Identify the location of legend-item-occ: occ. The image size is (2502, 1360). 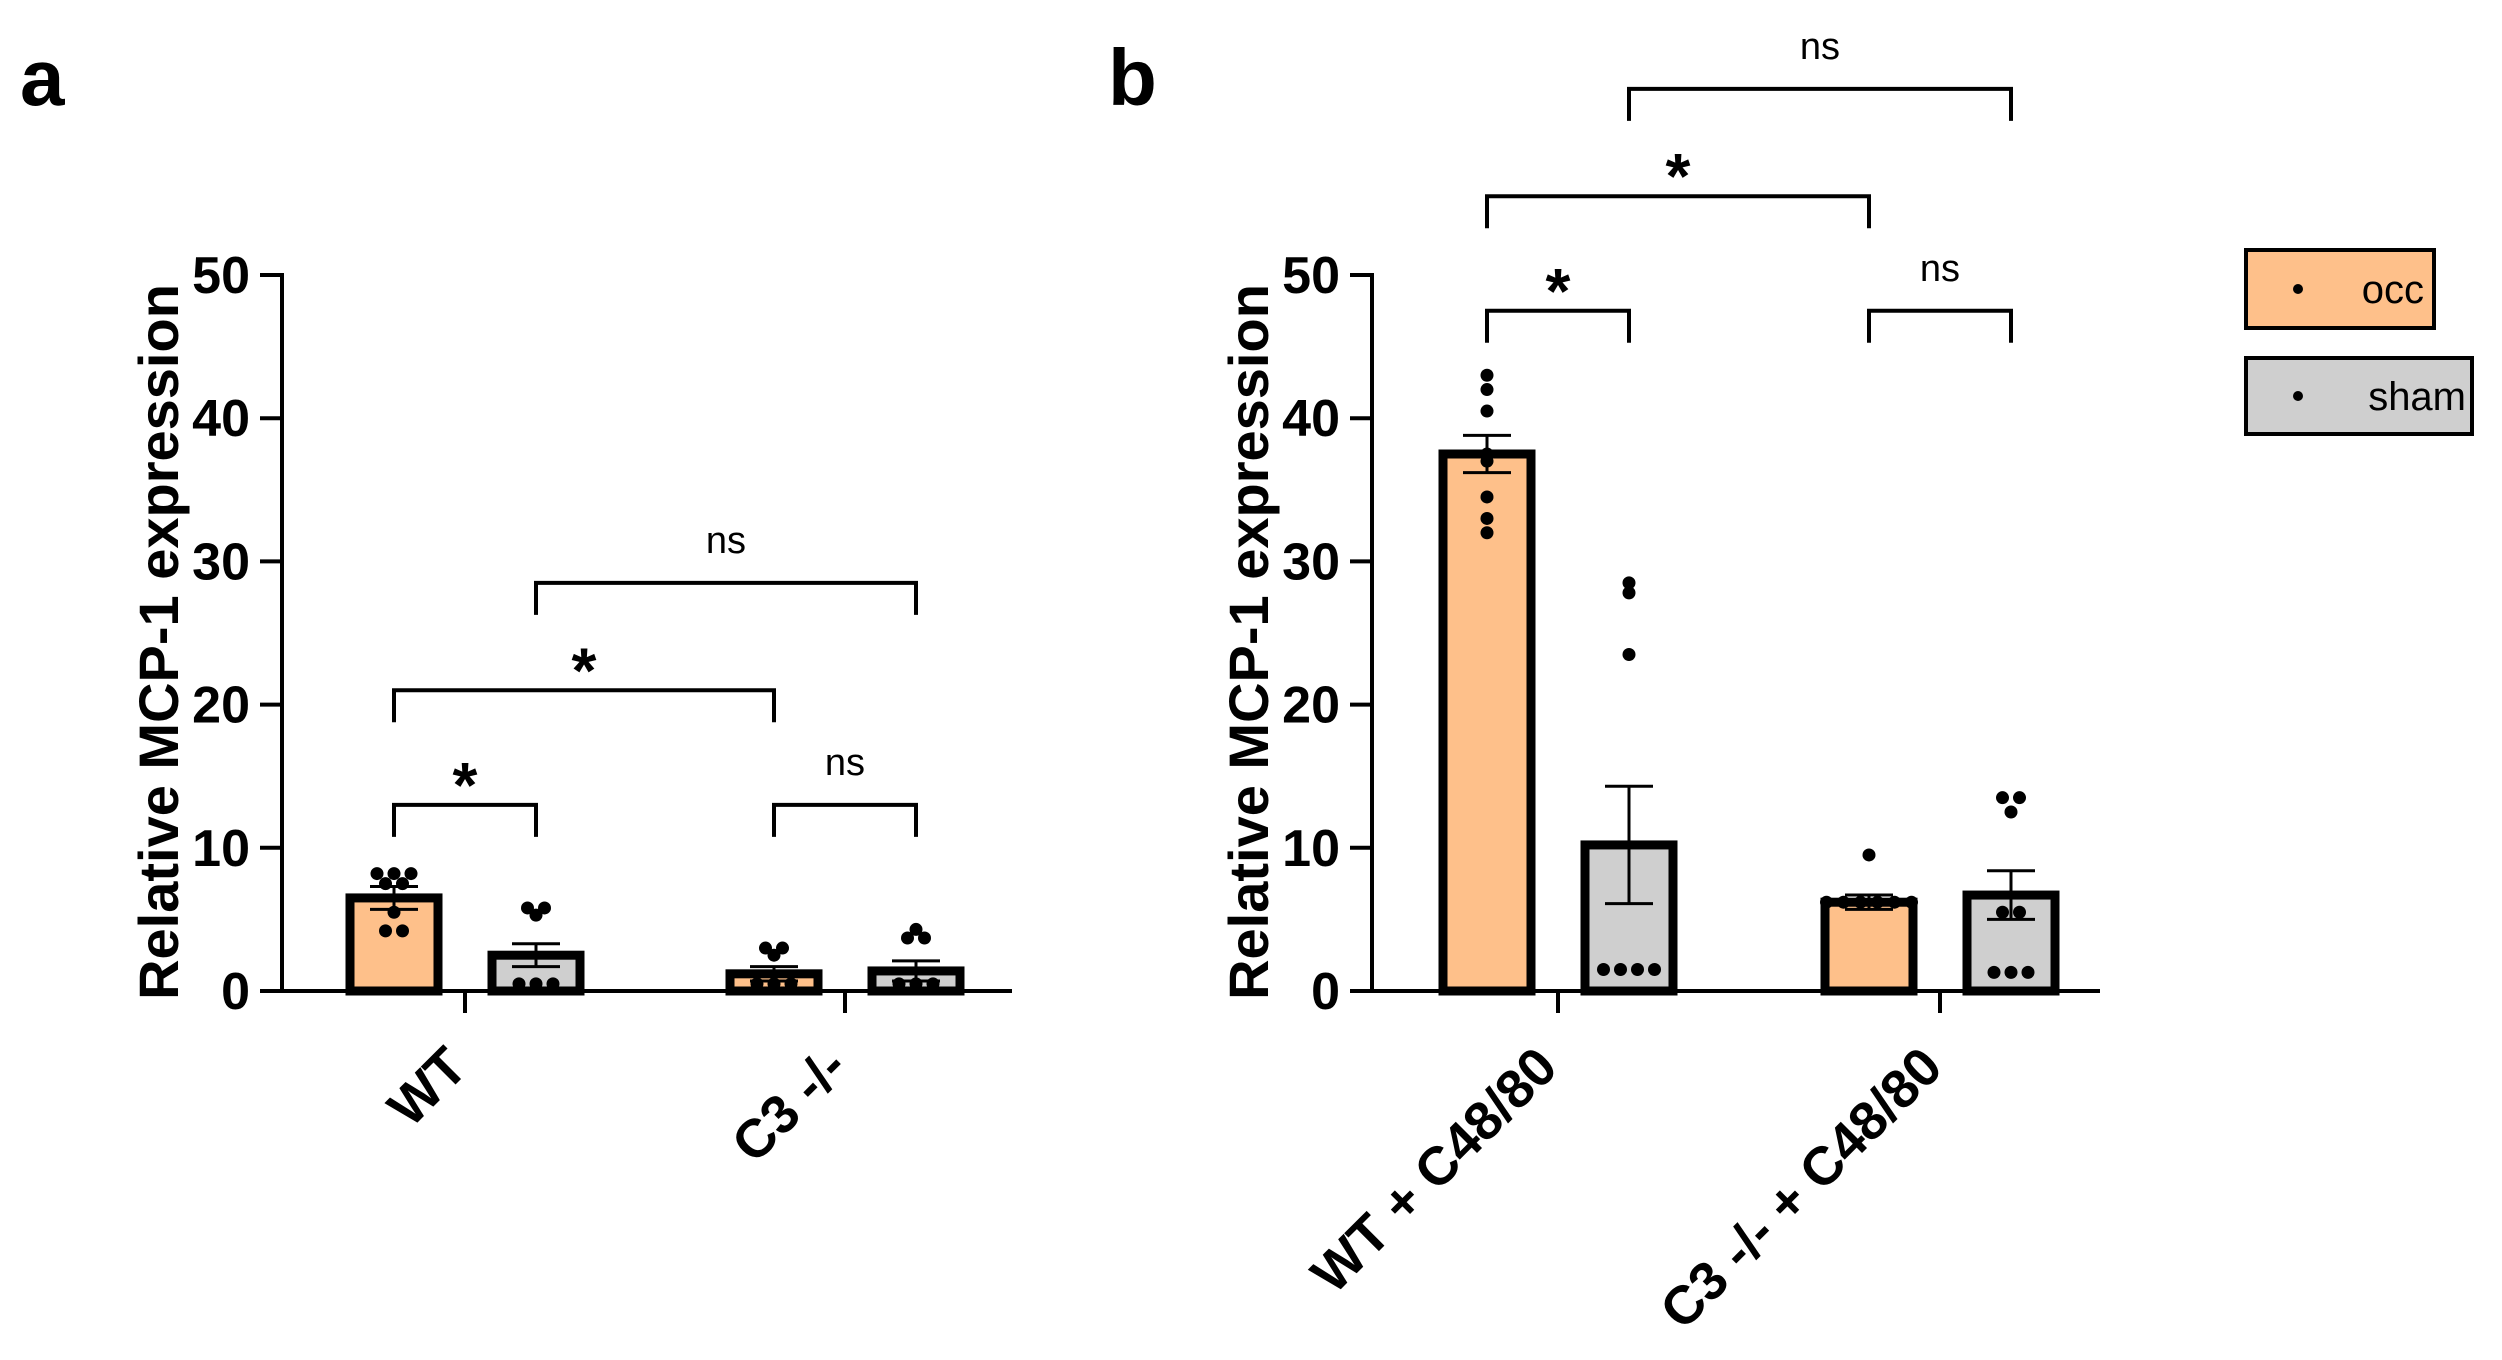
(2340, 289).